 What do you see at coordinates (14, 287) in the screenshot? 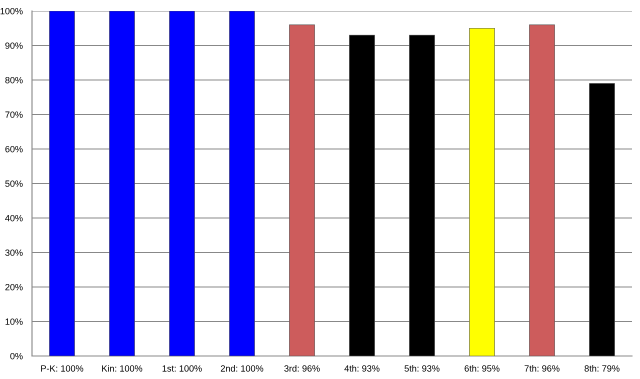
I see `y-tick-label: 20%` at bounding box center [14, 287].